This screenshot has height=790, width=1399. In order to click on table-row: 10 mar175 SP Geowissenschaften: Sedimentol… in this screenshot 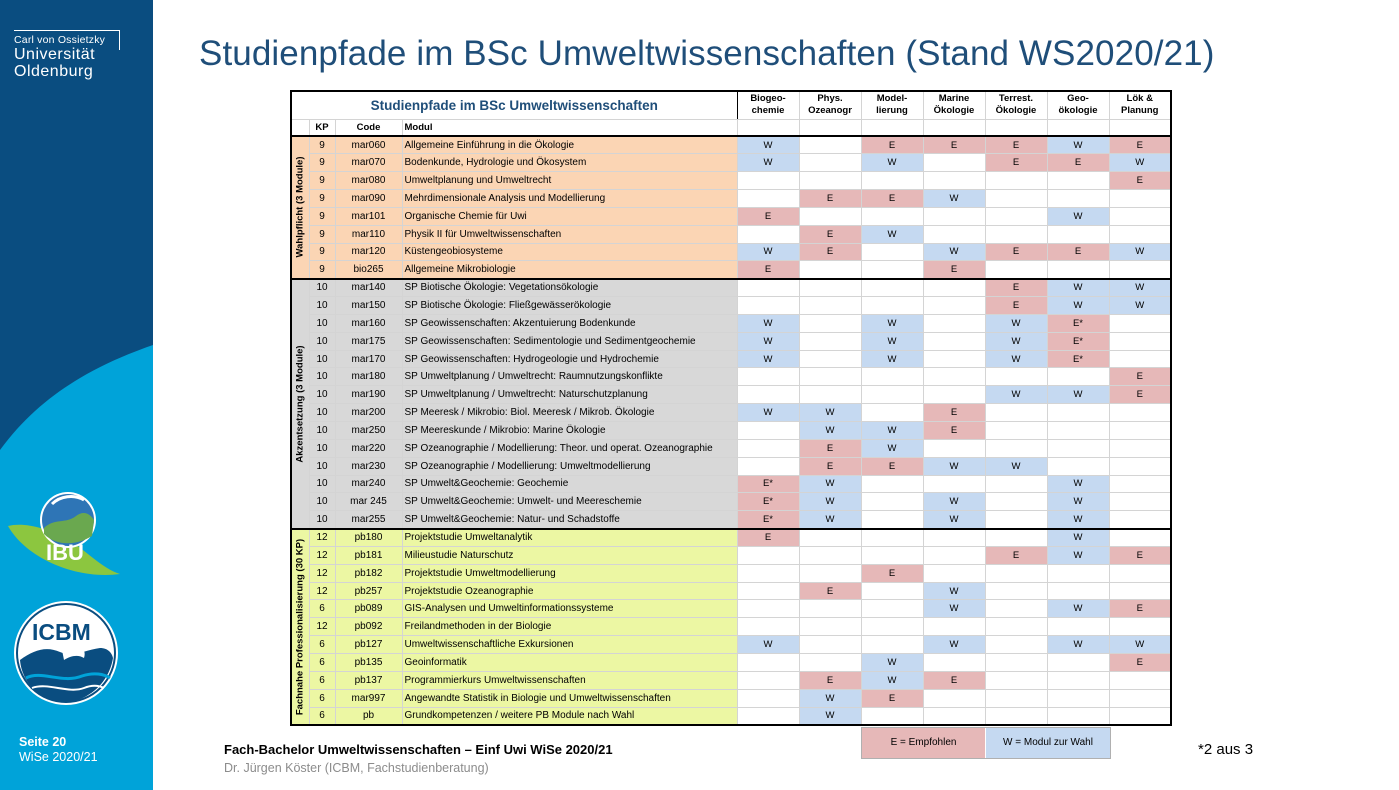, I will do `click(731, 341)`.